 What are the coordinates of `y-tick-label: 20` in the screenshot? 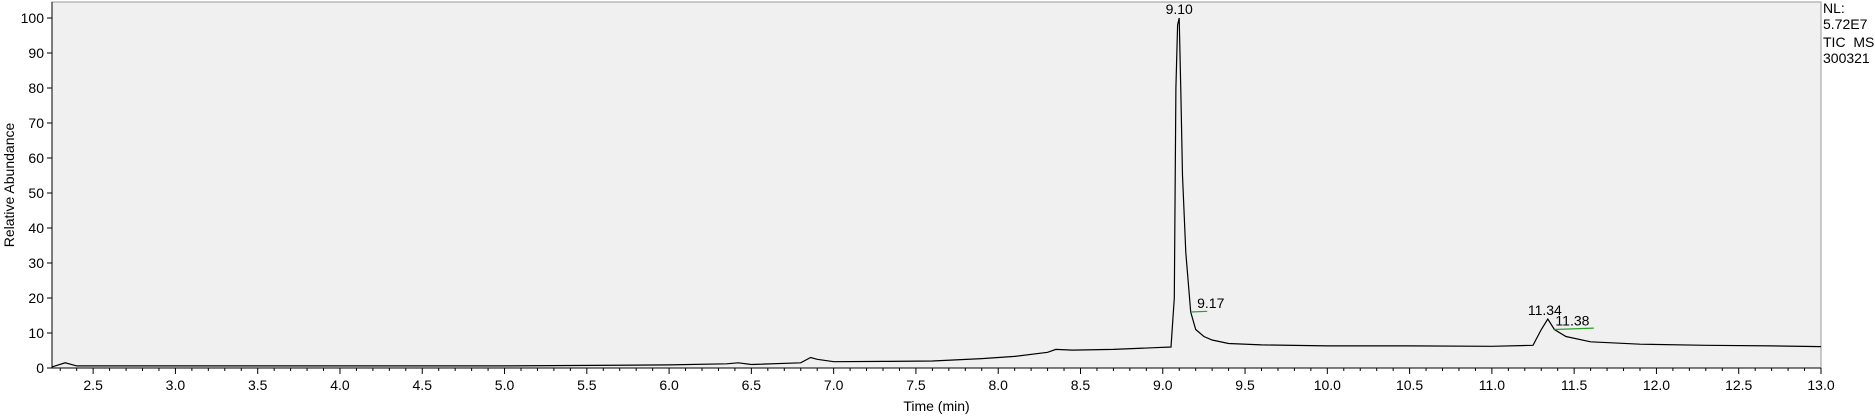 It's located at (36, 298).